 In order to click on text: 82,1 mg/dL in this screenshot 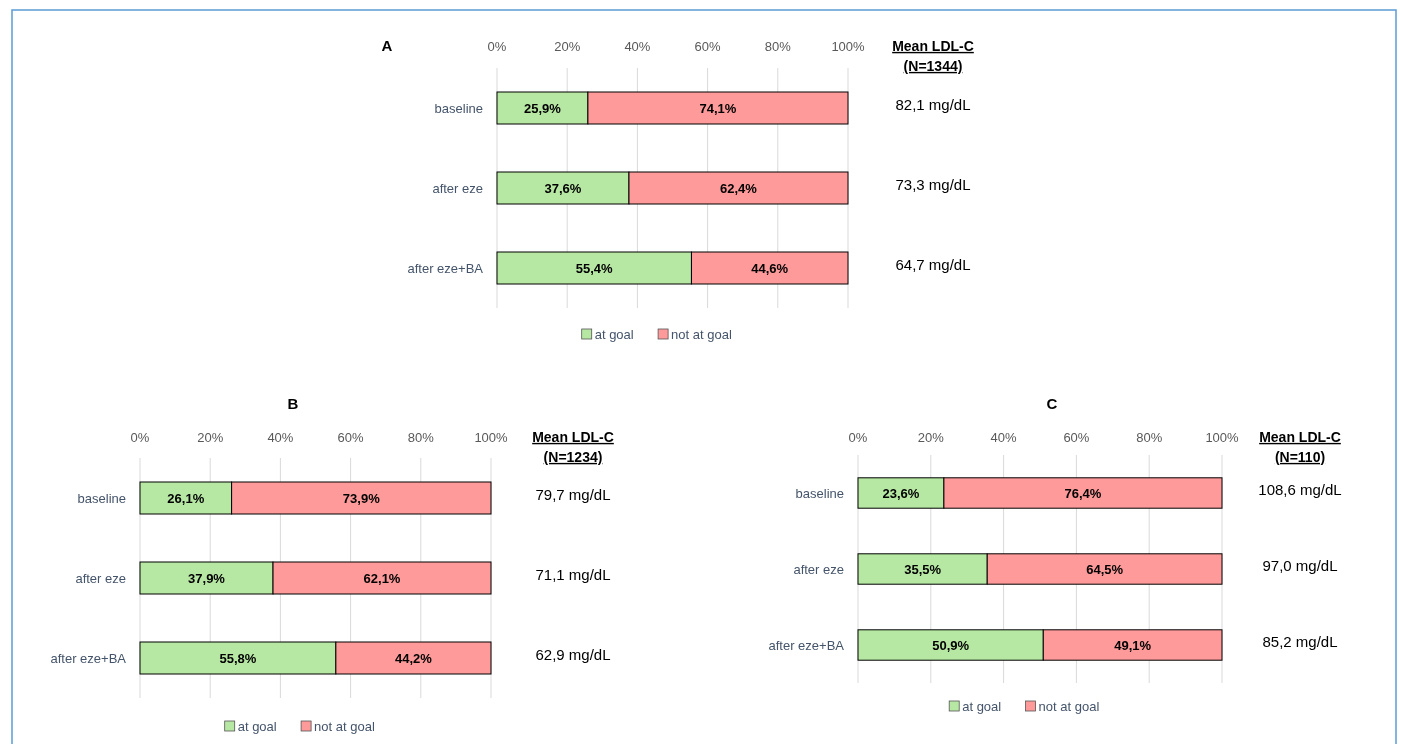, I will do `click(933, 105)`.